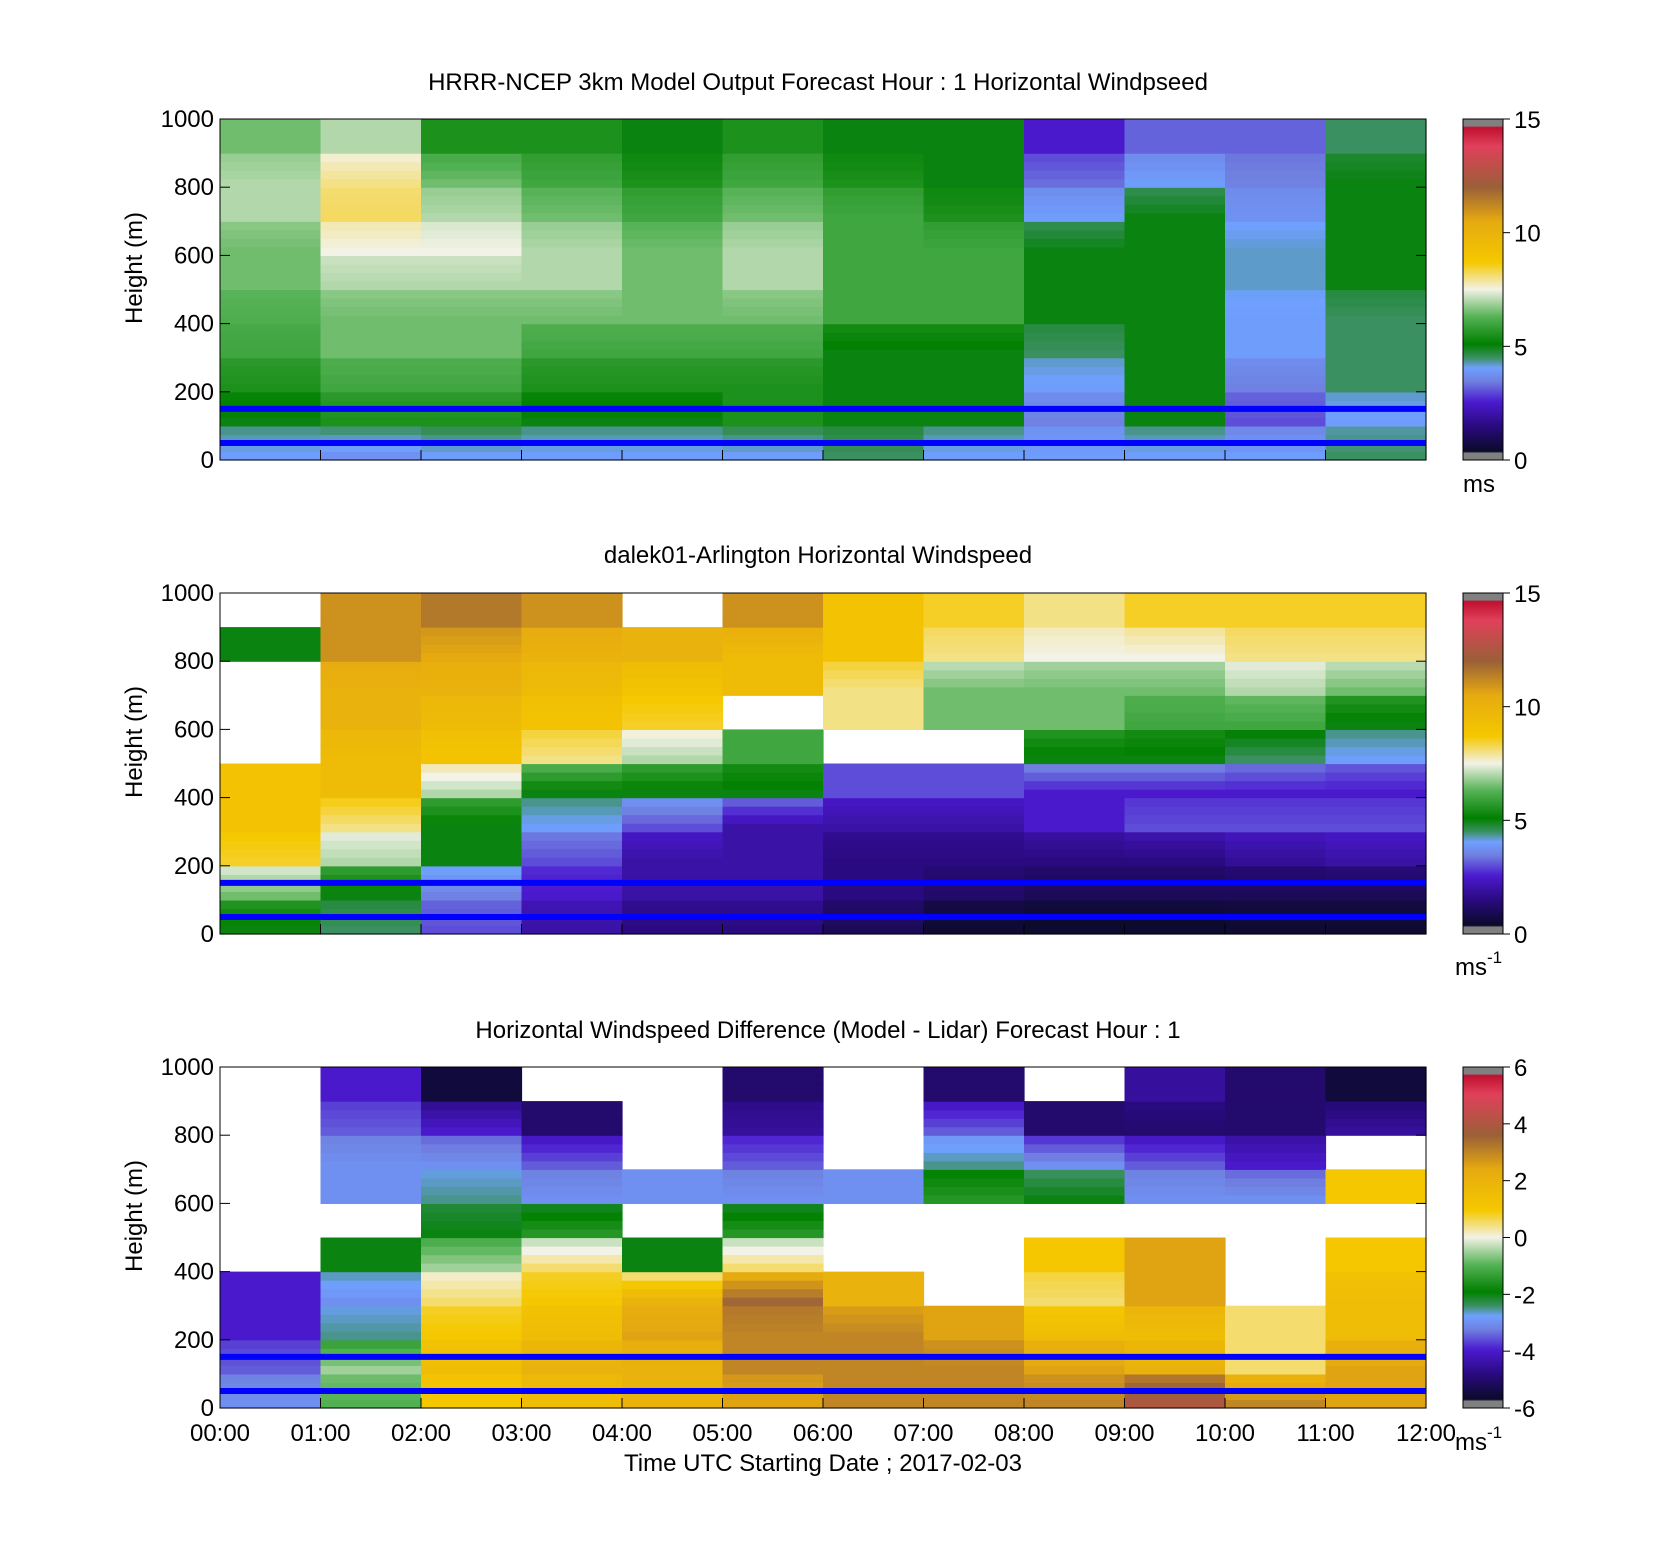 The width and height of the screenshot is (1680, 1561). I want to click on panel-1-x-ticks, so click(823, 455).